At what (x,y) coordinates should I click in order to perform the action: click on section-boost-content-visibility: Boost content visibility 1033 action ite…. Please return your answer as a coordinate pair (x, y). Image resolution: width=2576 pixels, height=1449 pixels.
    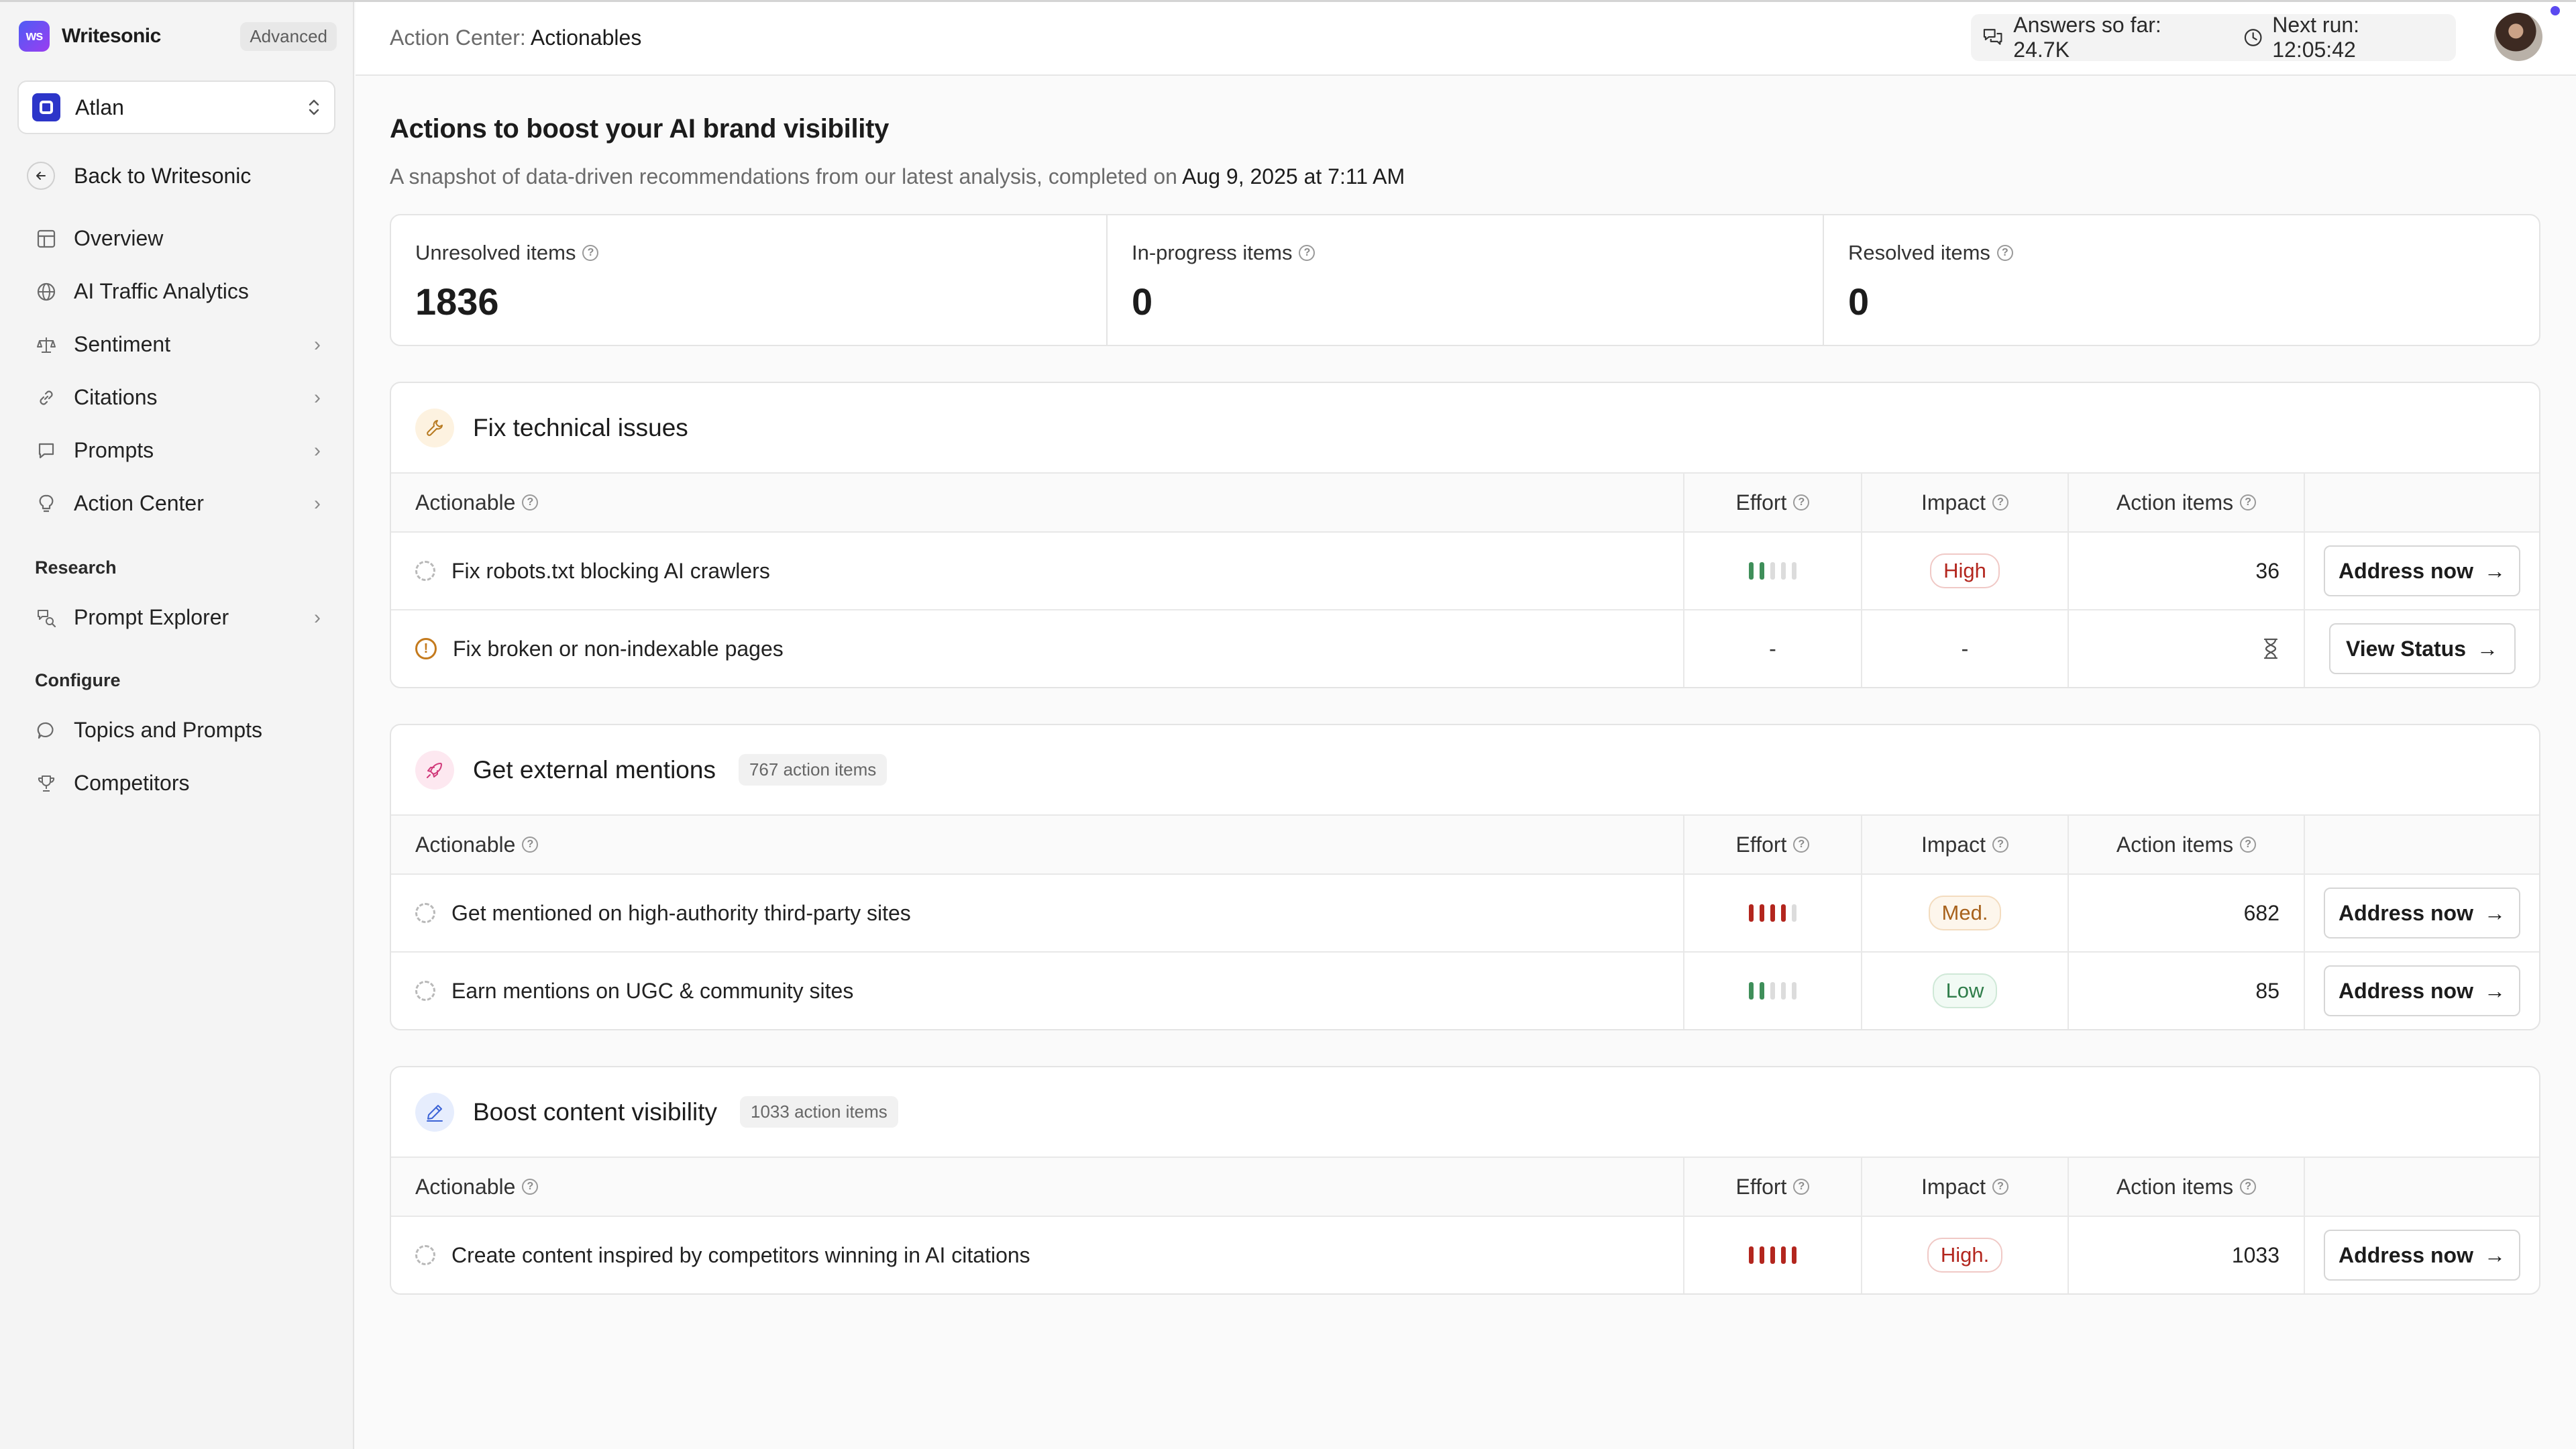
    Looking at the image, I should click on (1465, 1180).